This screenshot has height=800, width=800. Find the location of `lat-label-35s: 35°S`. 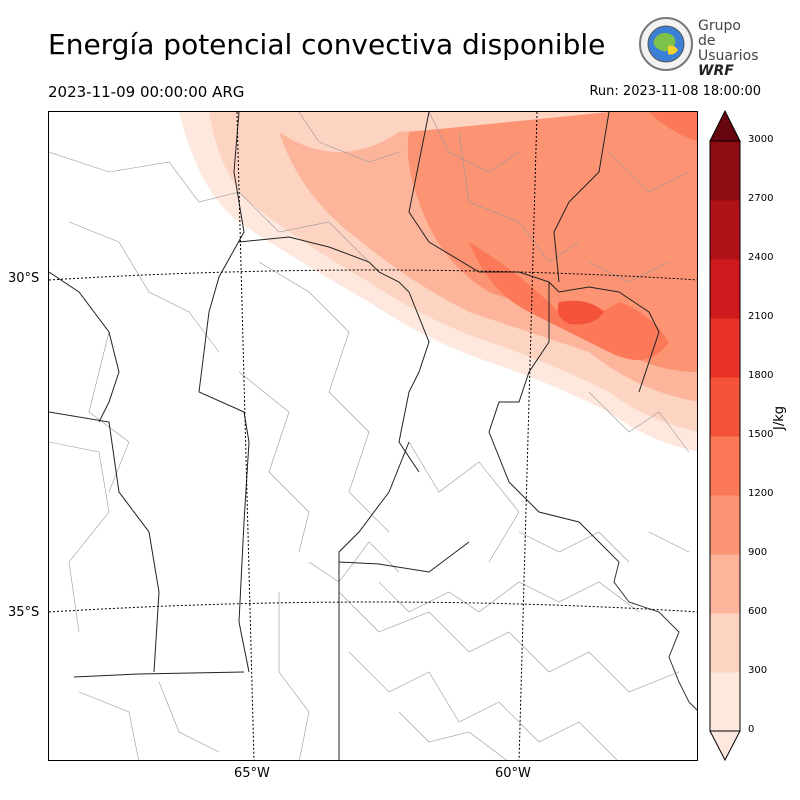

lat-label-35s: 35°S is located at coordinates (24, 612).